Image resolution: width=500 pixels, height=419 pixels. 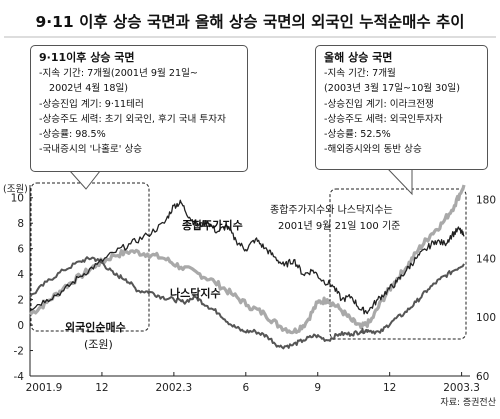 I want to click on callout-pointer-right, so click(x=399, y=182).